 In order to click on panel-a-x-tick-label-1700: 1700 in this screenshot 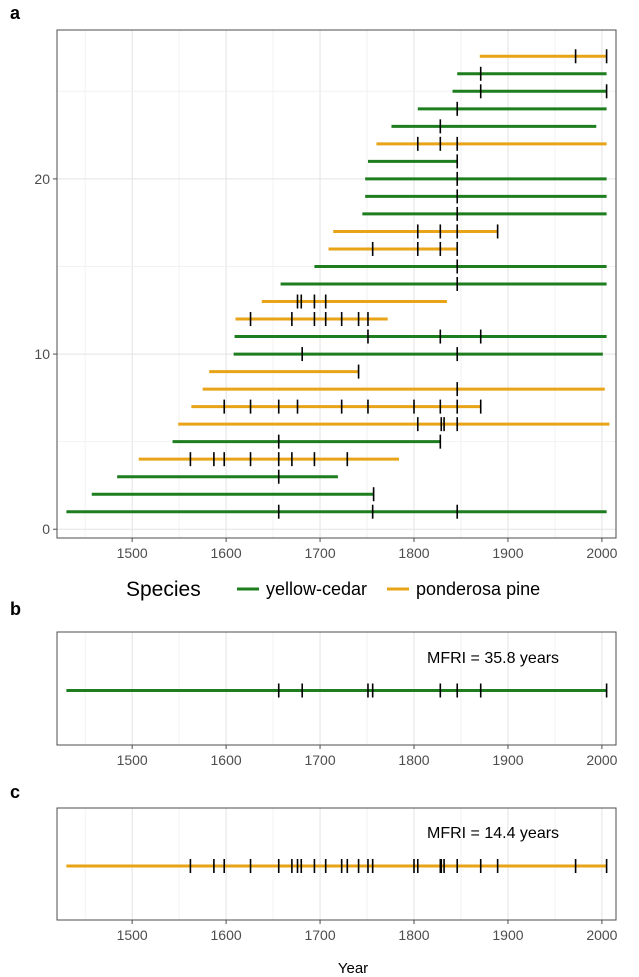, I will do `click(319, 553)`.